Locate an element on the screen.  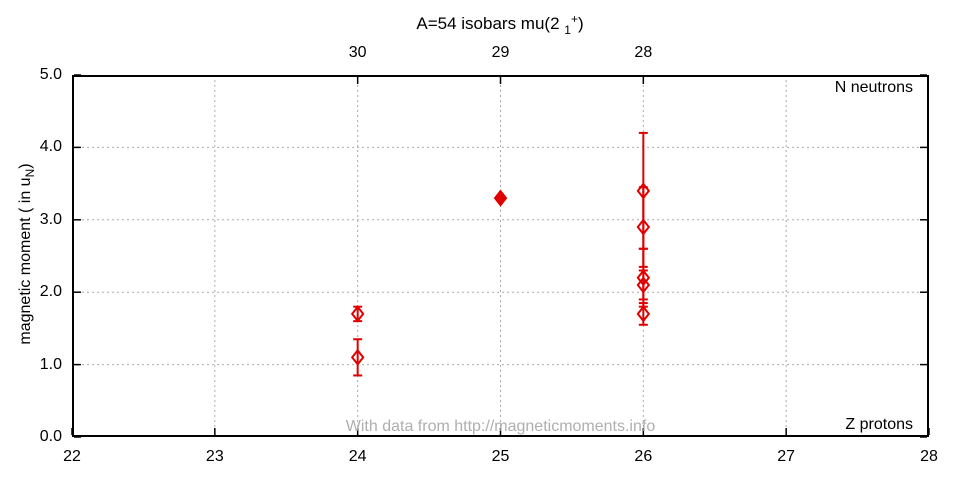
y-axis-title: magnetic moment ( in uN) is located at coordinates (27, 253).